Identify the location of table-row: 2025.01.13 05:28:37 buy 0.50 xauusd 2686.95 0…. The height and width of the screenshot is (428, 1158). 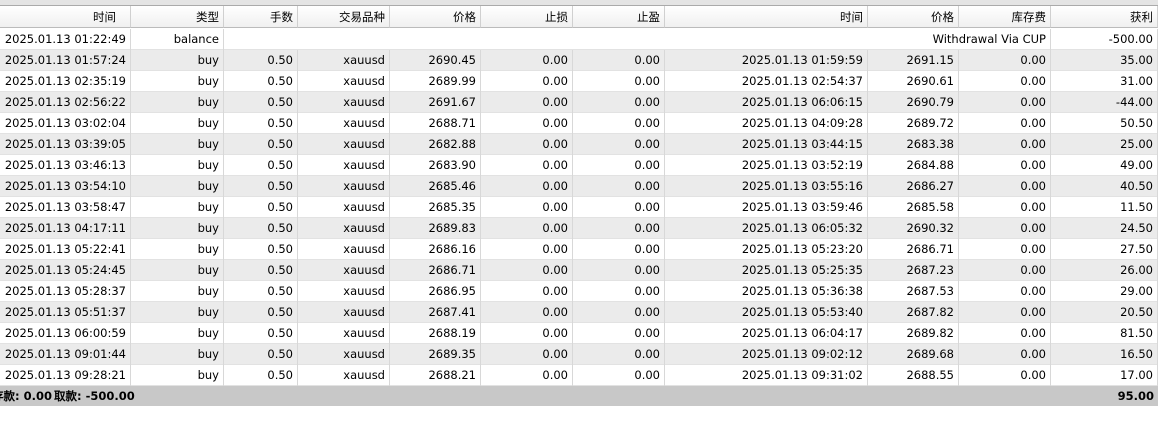
(579, 291).